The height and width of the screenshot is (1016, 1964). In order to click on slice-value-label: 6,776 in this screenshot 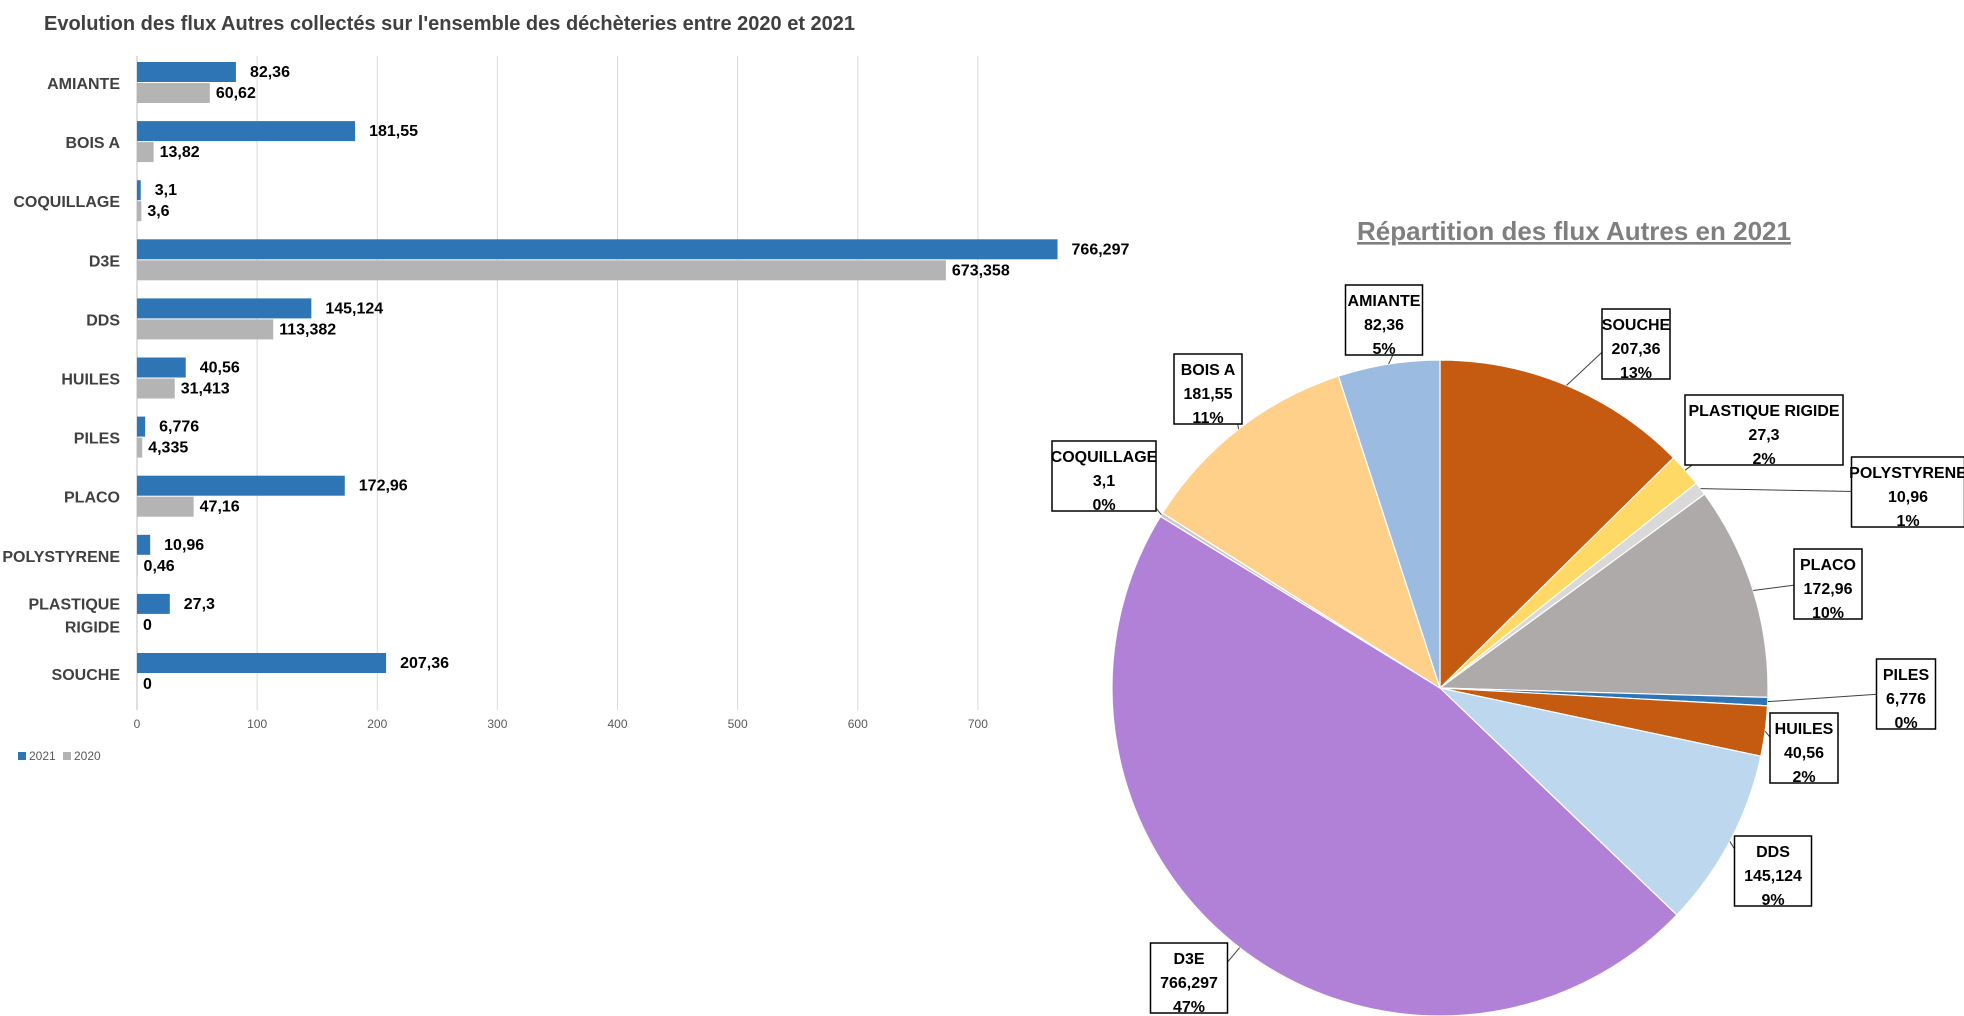, I will do `click(1906, 699)`.